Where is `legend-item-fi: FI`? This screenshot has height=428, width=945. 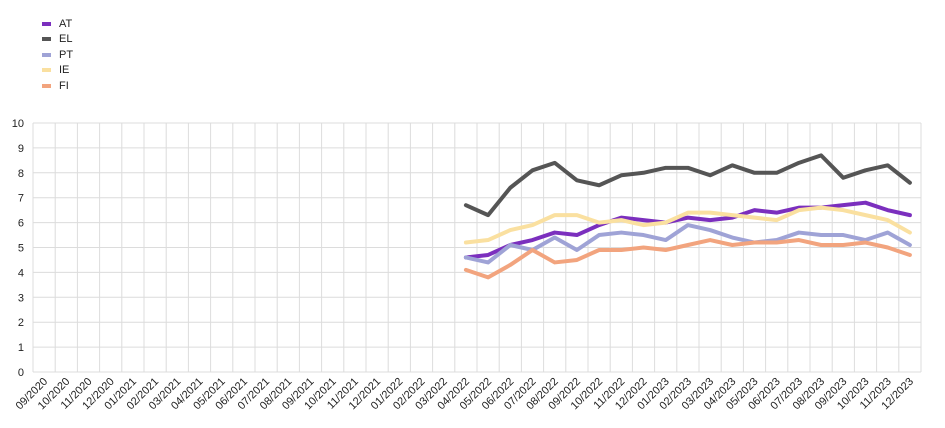 legend-item-fi: FI is located at coordinates (57, 86).